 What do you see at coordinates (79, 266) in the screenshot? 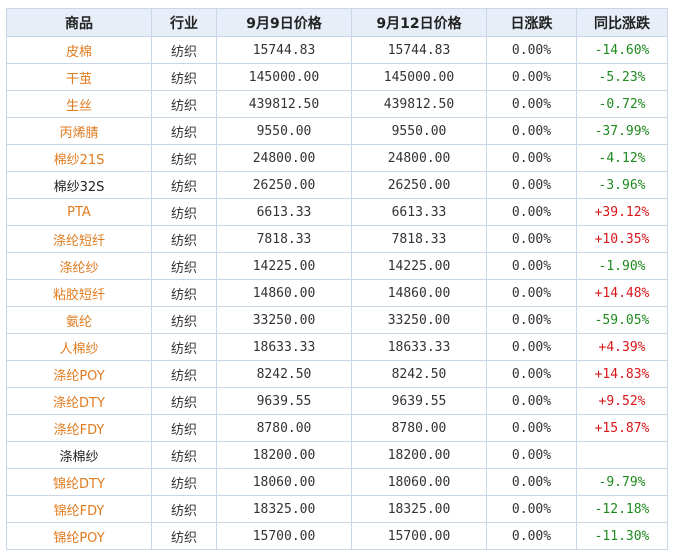
I see `commodity-cell: 涤纶纱` at bounding box center [79, 266].